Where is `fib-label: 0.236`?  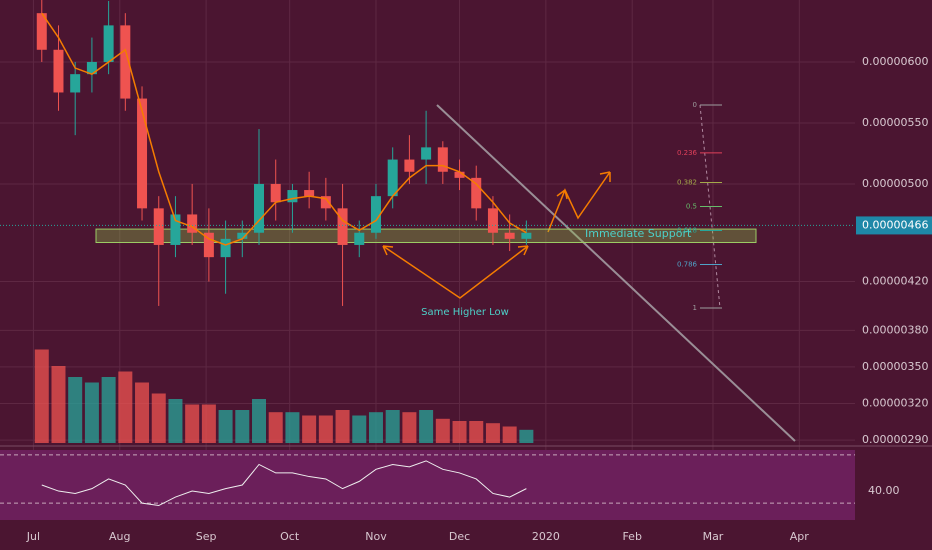
fib-label: 0.236 is located at coordinates (687, 153).